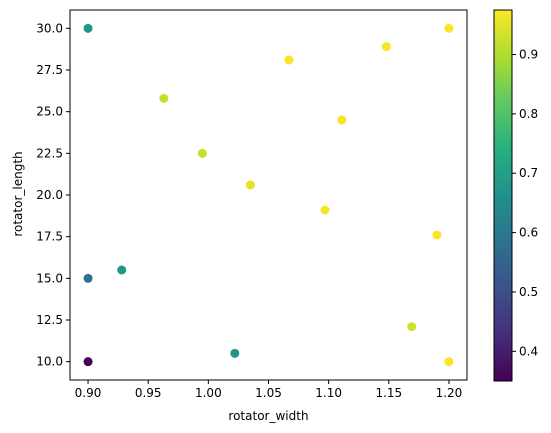  What do you see at coordinates (49, 237) in the screenshot?
I see `y-tick-label: 17.5` at bounding box center [49, 237].